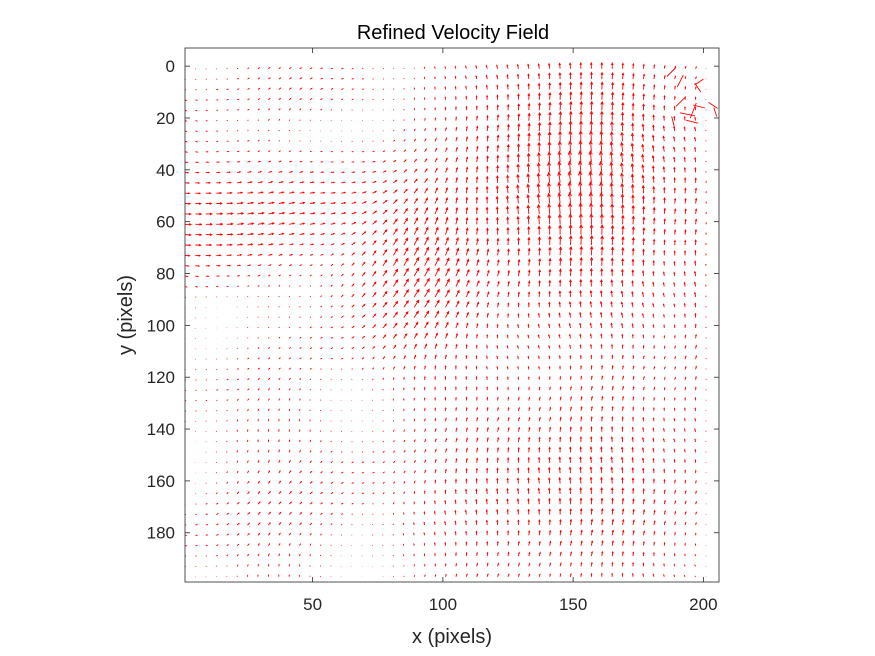 The image size is (875, 656). What do you see at coordinates (161, 481) in the screenshot?
I see `y-tick-label: 160` at bounding box center [161, 481].